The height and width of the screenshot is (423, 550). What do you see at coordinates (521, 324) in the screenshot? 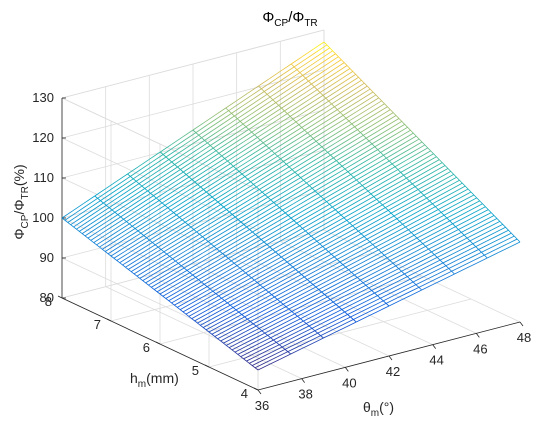
I see `x-tick-mark` at bounding box center [521, 324].